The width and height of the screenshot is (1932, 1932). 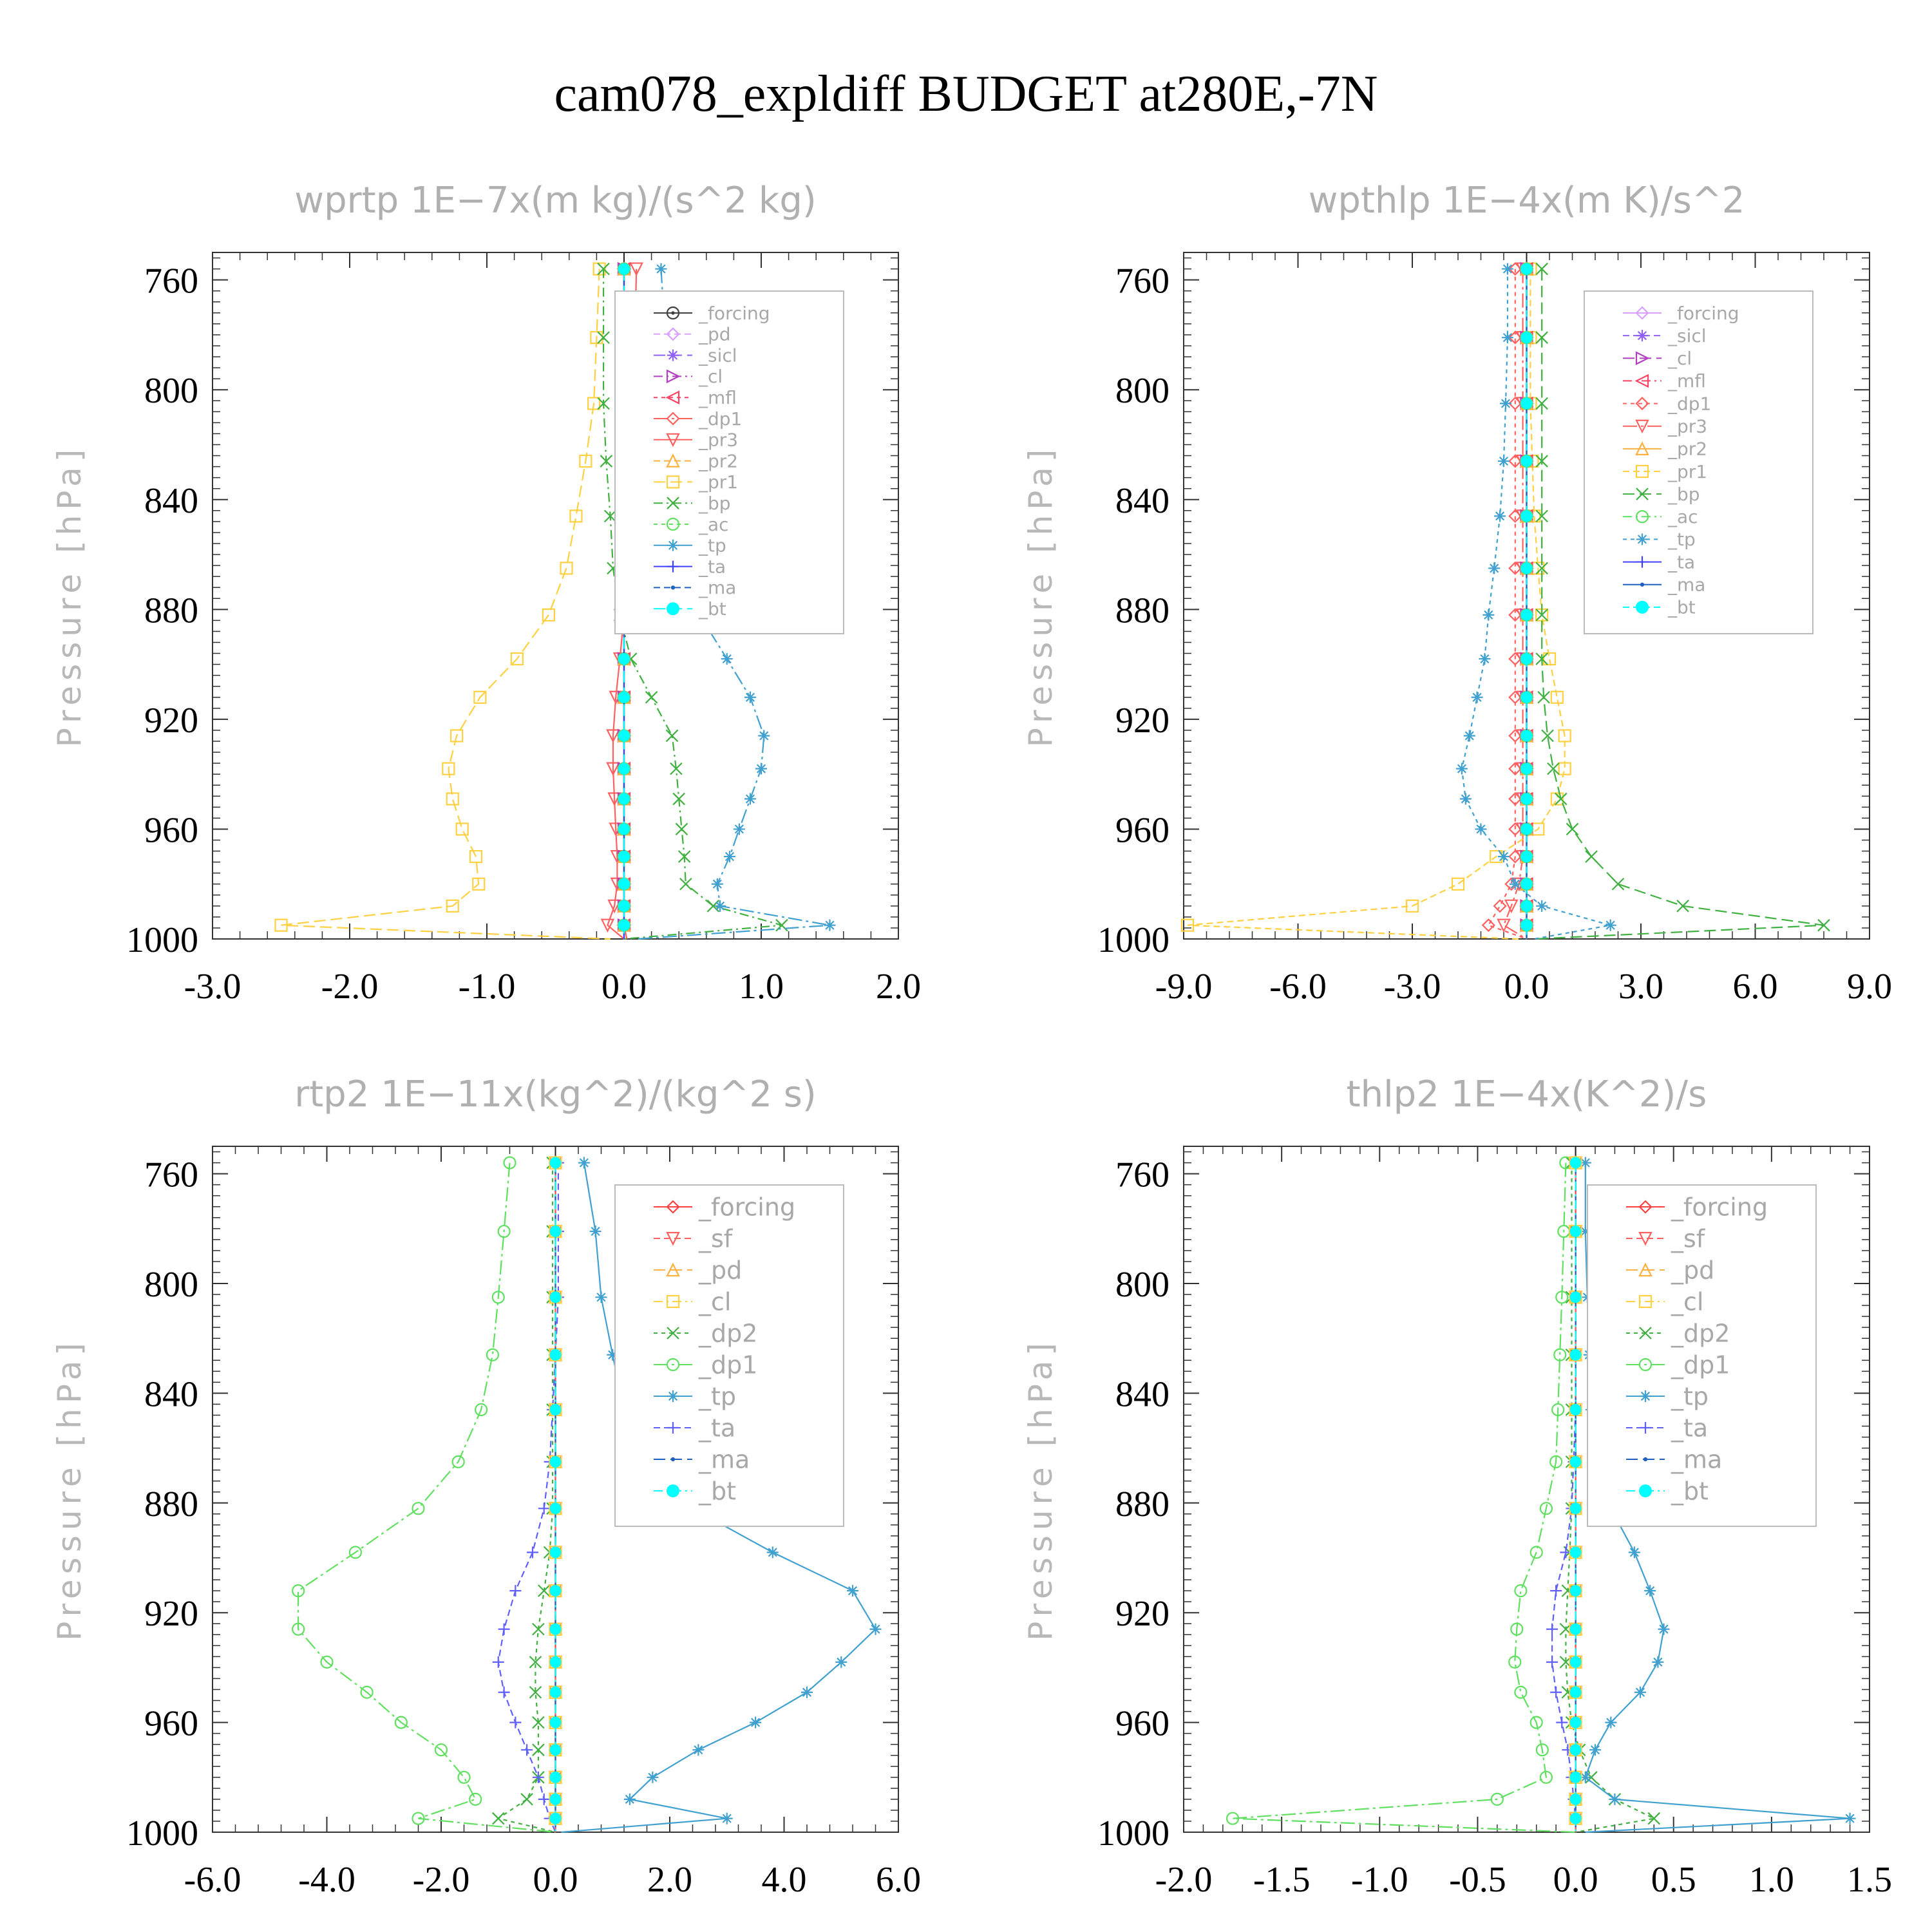 What do you see at coordinates (1690, 1491) in the screenshot?
I see `legend-label: _bt` at bounding box center [1690, 1491].